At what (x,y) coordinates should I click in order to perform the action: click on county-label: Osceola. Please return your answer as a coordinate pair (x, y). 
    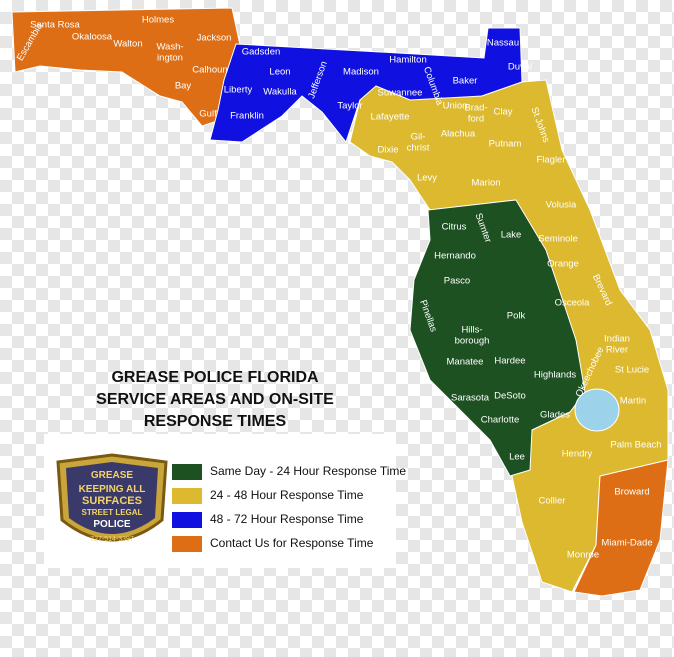
    Looking at the image, I should click on (573, 303).